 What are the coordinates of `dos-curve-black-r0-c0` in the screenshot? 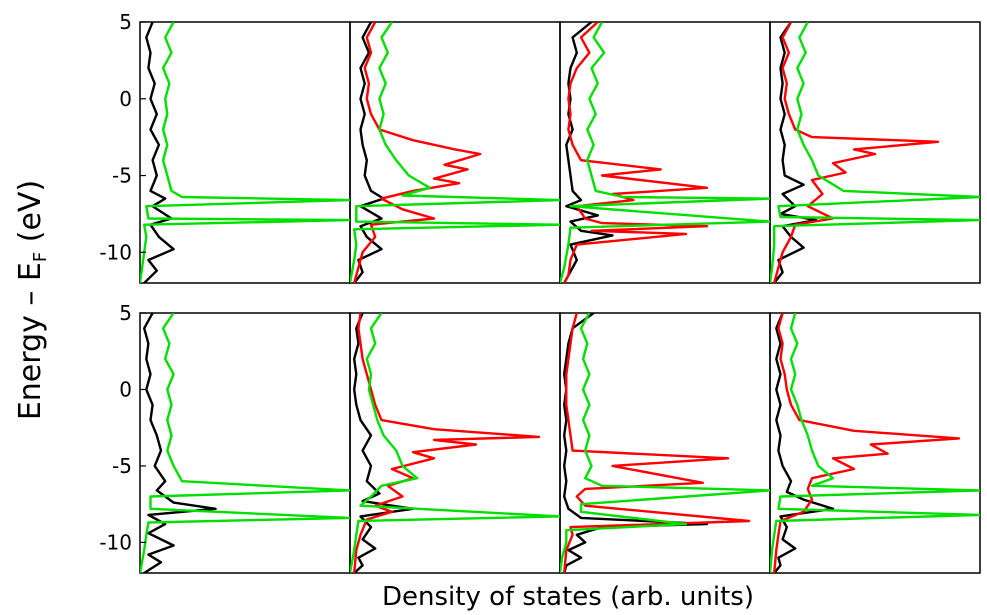 It's located at (159, 152).